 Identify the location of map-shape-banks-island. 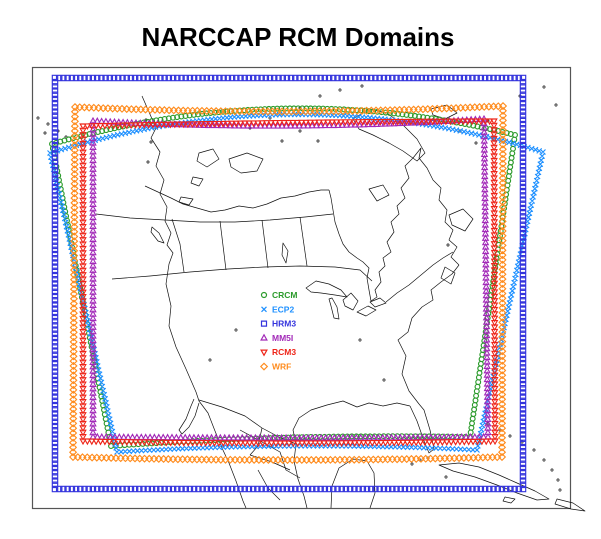
(208, 158).